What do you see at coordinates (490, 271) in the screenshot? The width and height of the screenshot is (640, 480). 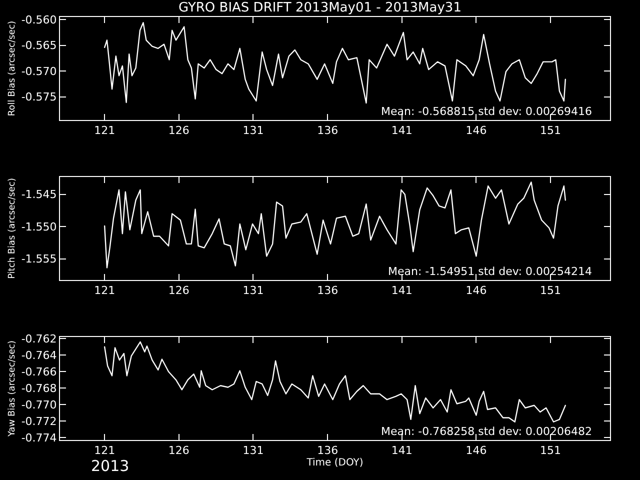 I see `annotation: Mean: -1.54951 std dev: 0.00254214` at bounding box center [490, 271].